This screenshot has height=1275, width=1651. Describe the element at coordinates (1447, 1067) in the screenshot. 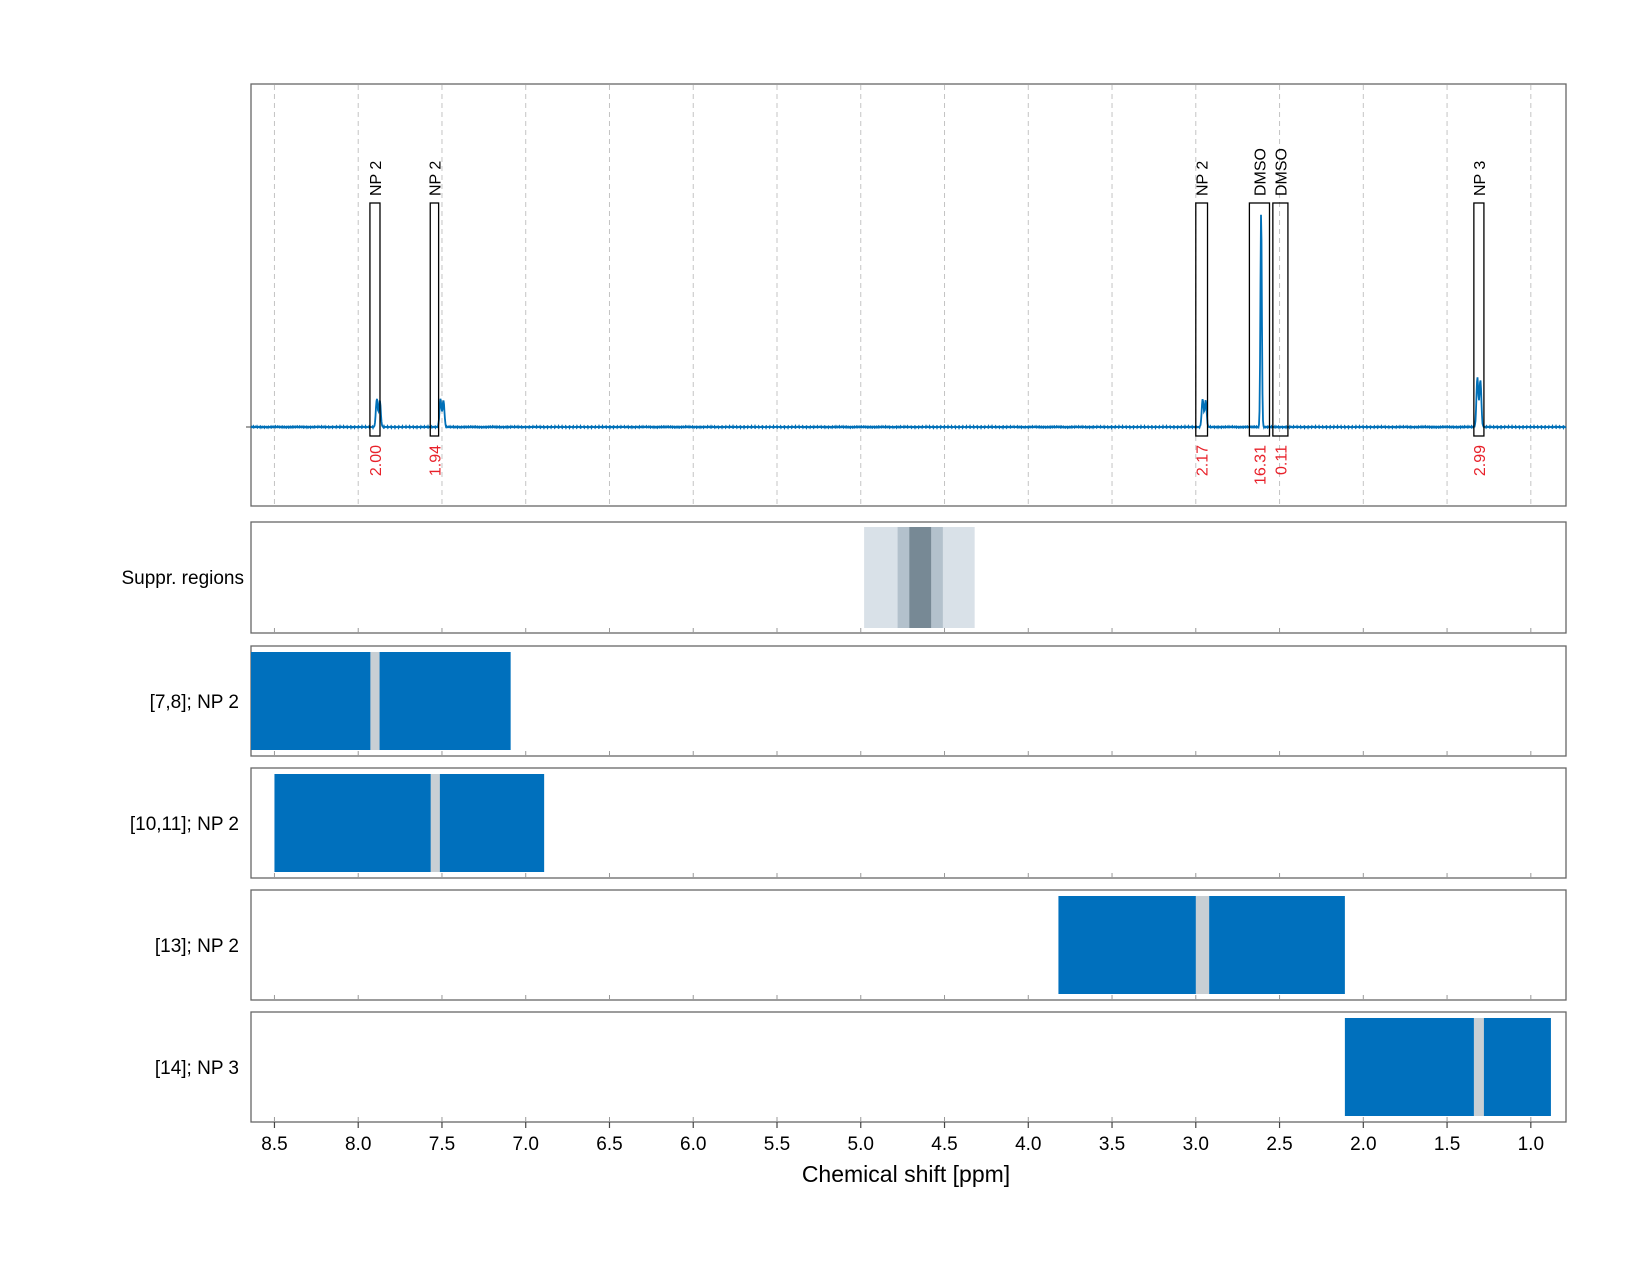

I see `track-3-signal-bar` at that location.